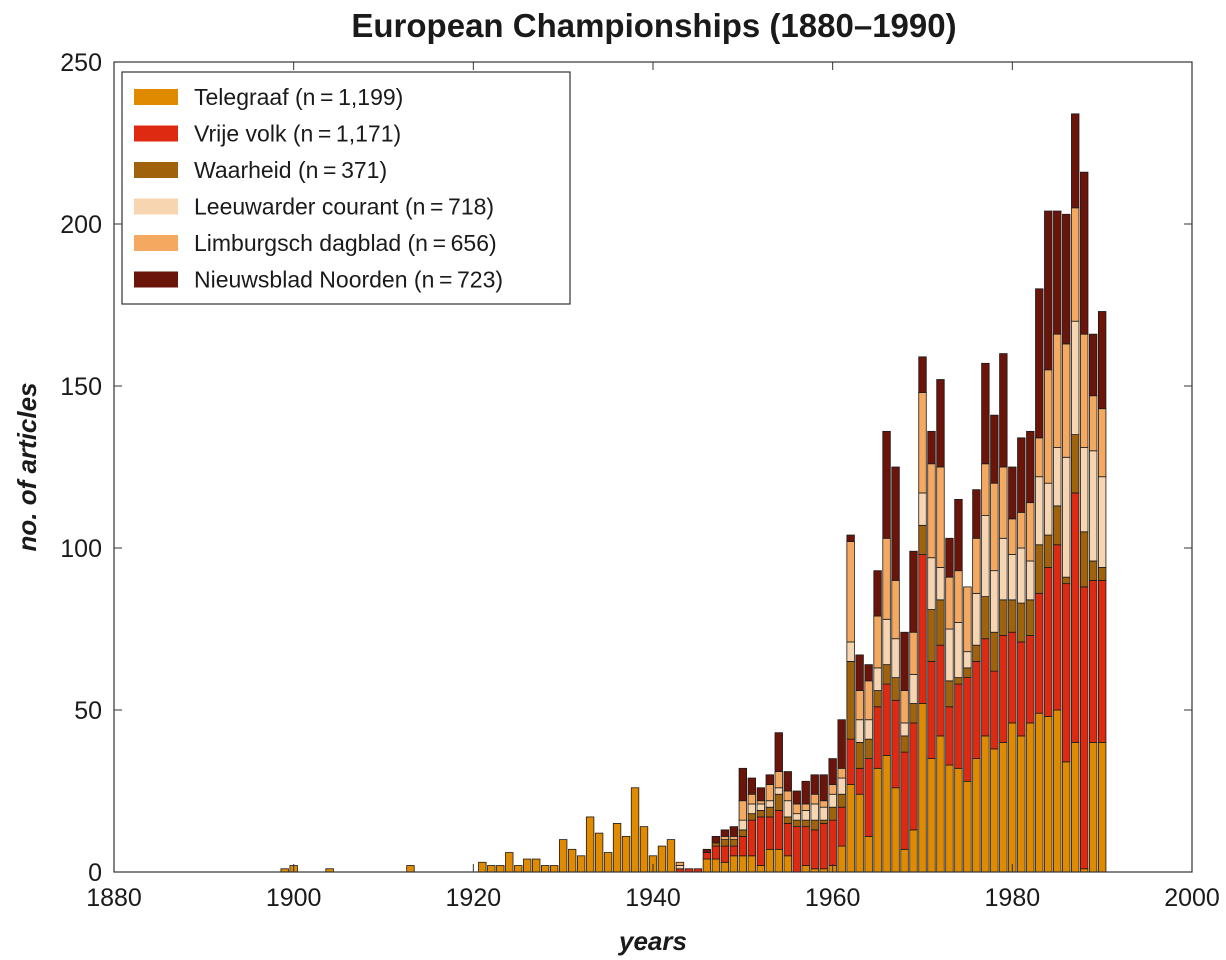  What do you see at coordinates (653, 25) in the screenshot?
I see `chart-title: European Championships (1880–1990)` at bounding box center [653, 25].